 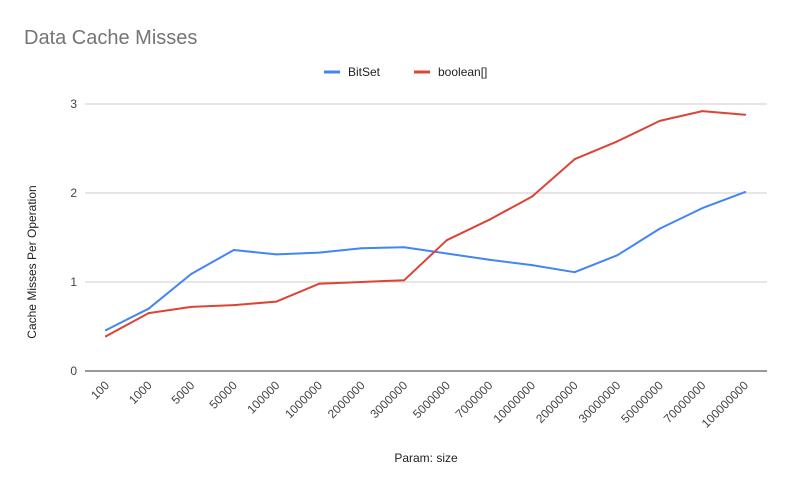 What do you see at coordinates (462, 72) in the screenshot?
I see `legend-label: boolean[]` at bounding box center [462, 72].